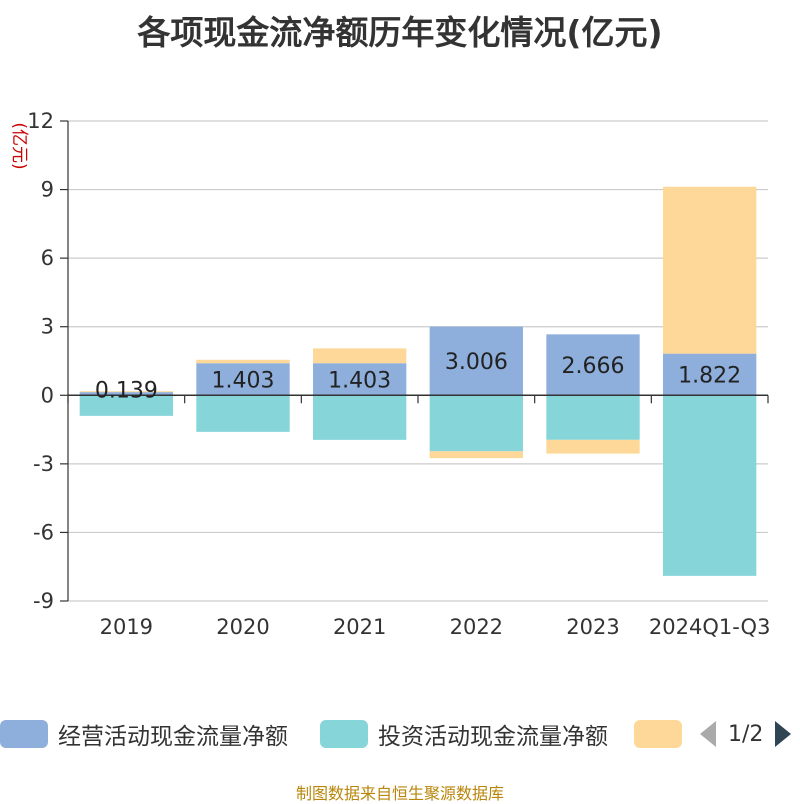 The image size is (800, 804). Describe the element at coordinates (126, 627) in the screenshot. I see `x-tick-label: 2019` at that location.